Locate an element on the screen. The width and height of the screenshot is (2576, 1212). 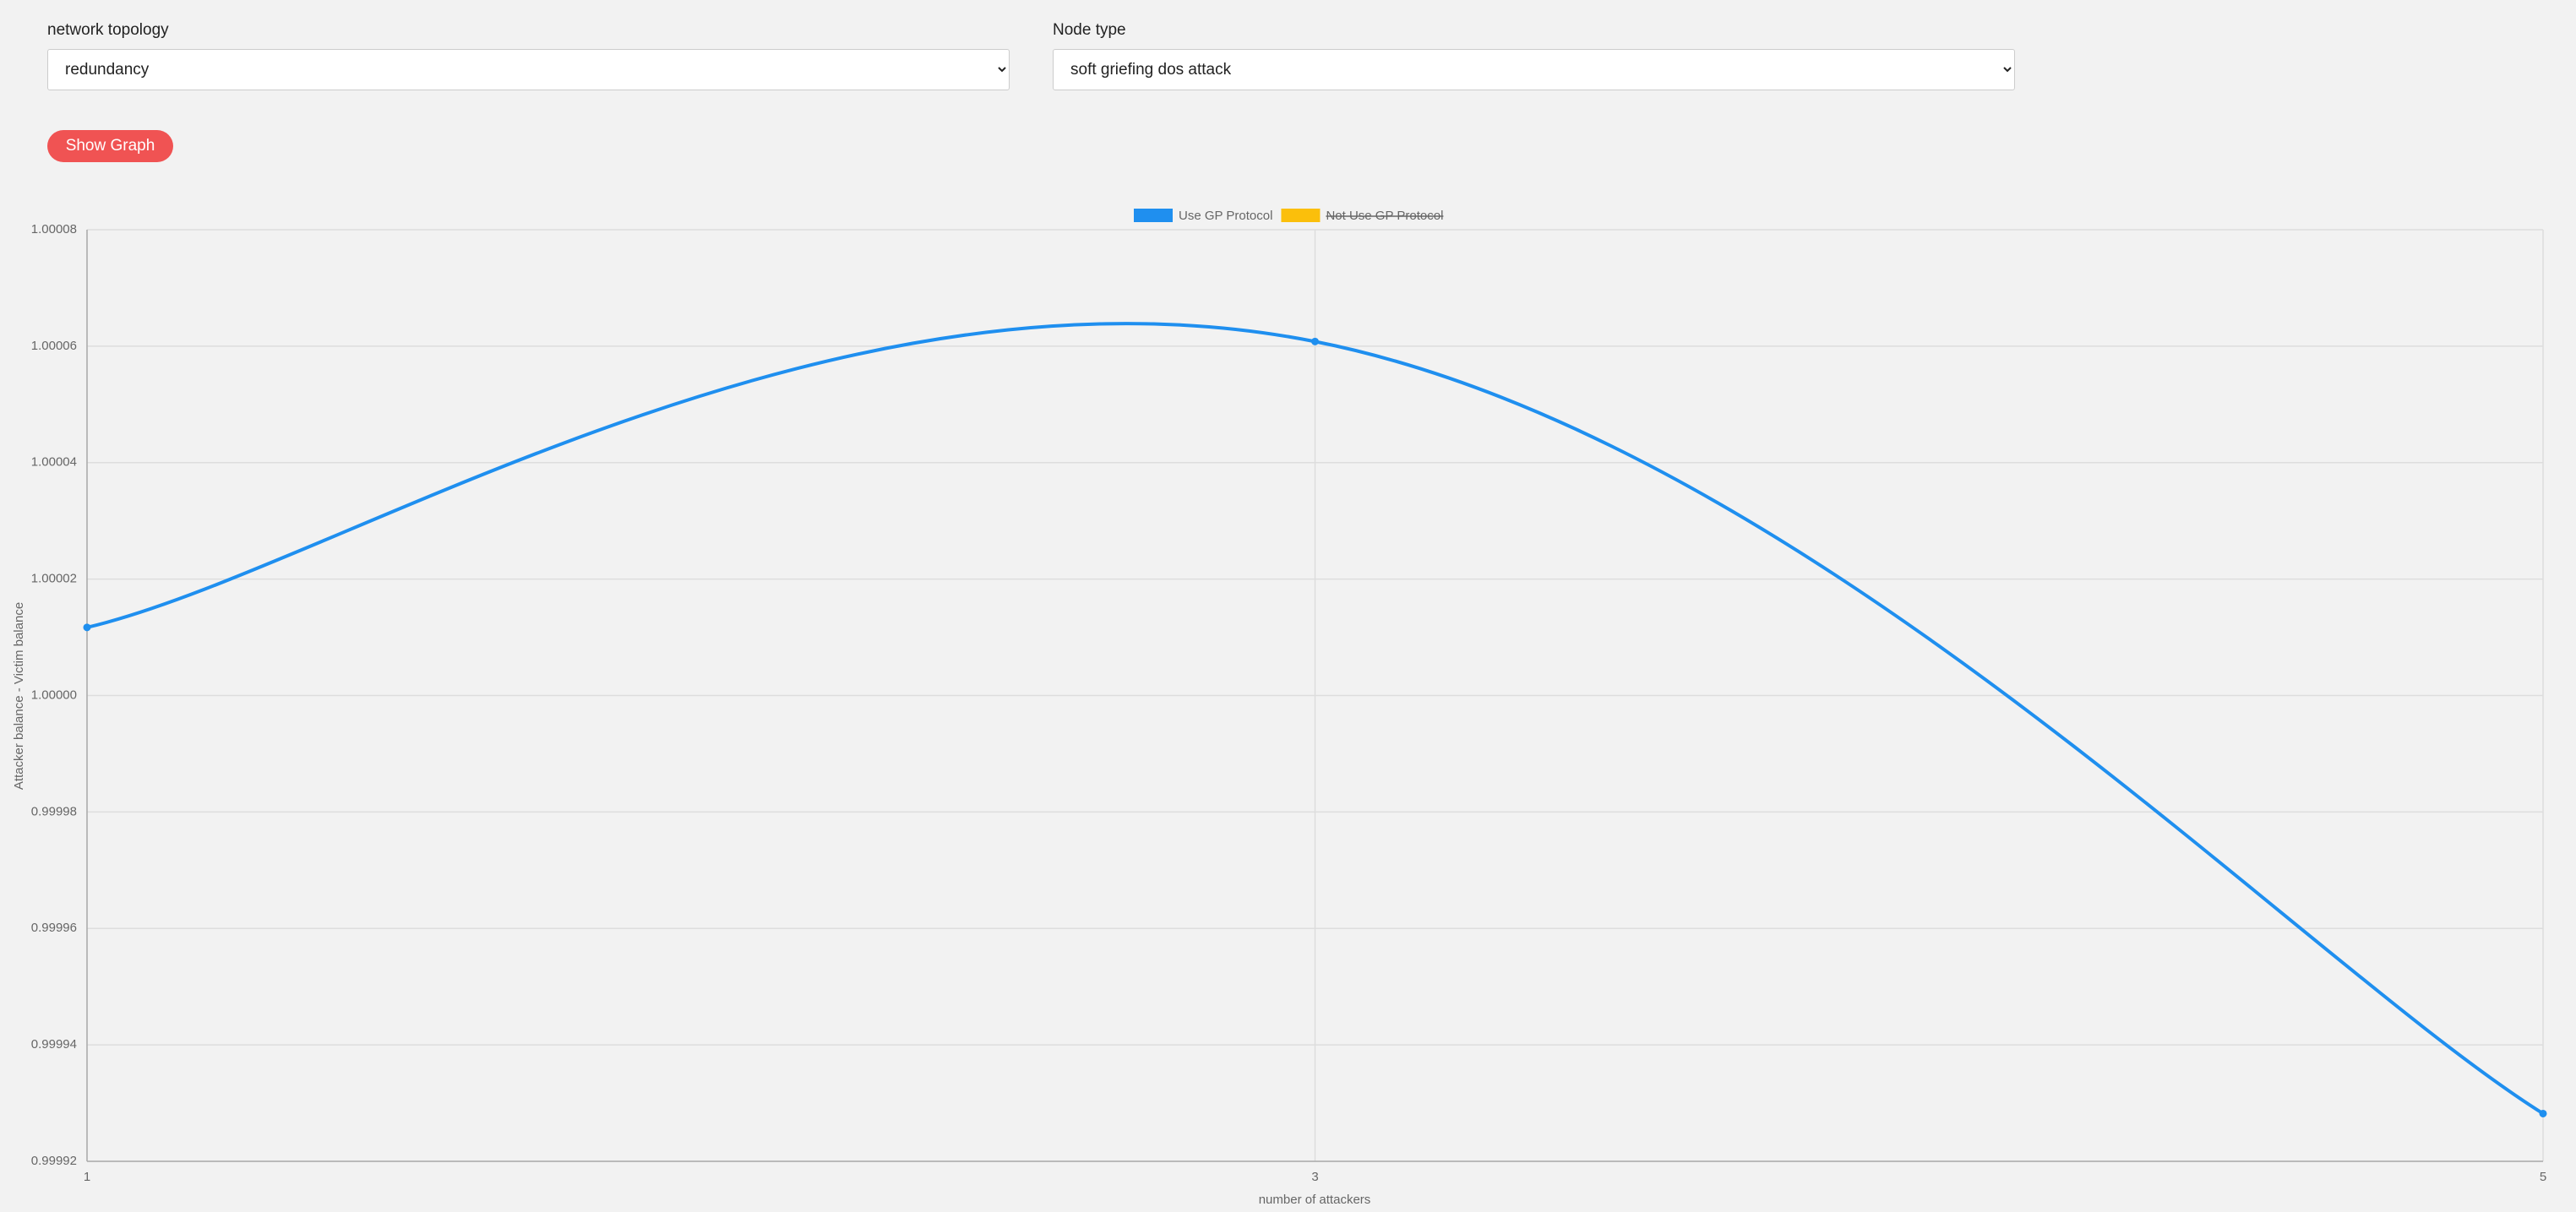
topology-label: network topology is located at coordinates (108, 30).